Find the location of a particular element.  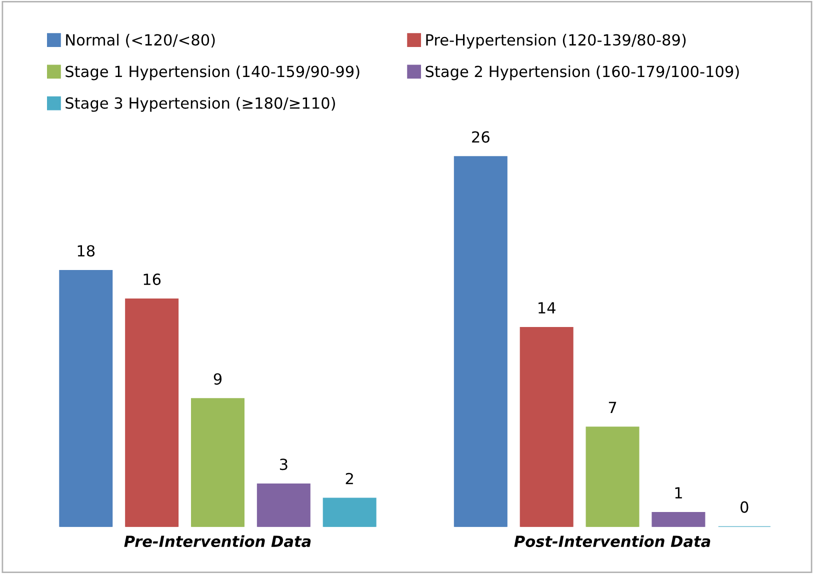

legend-label: Stage 2 Hypertension (160-179/100-109) is located at coordinates (582, 72).